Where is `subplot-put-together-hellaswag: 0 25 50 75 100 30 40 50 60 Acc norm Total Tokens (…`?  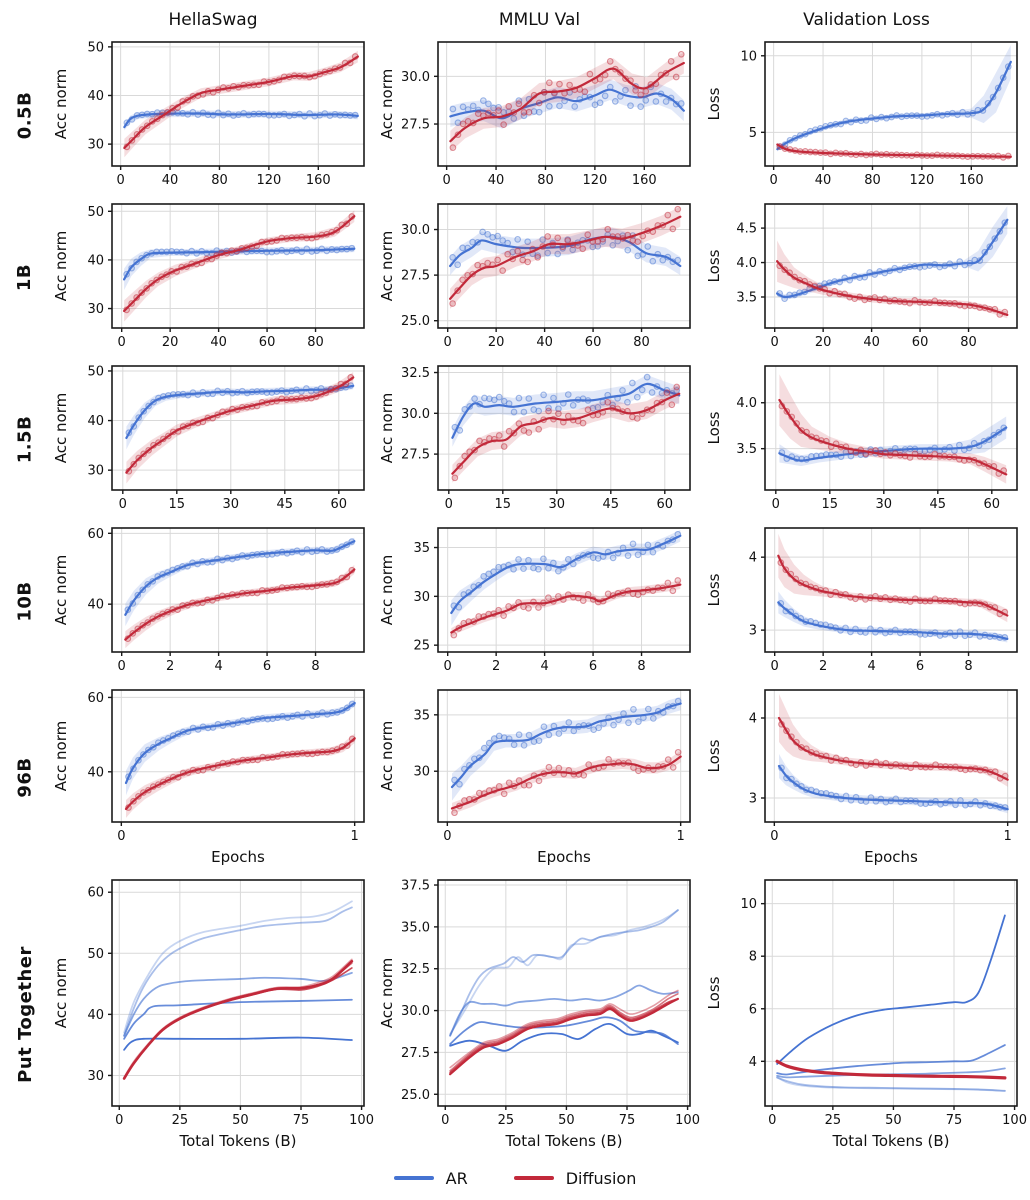
subplot-put-together-hellaswag: 0 25 50 75 100 30 40 50 60 Acc norm Total Tokens (… is located at coordinates (213, 1014).